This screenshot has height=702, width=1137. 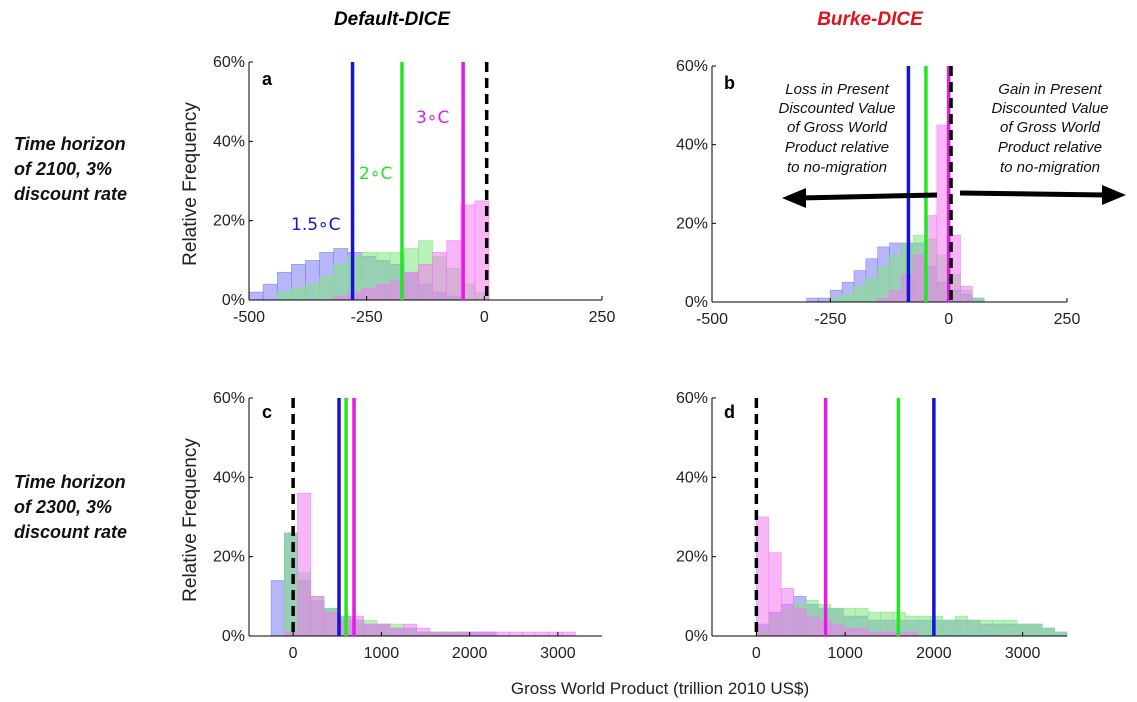 What do you see at coordinates (860, 198) in the screenshot?
I see `loss-arrow` at bounding box center [860, 198].